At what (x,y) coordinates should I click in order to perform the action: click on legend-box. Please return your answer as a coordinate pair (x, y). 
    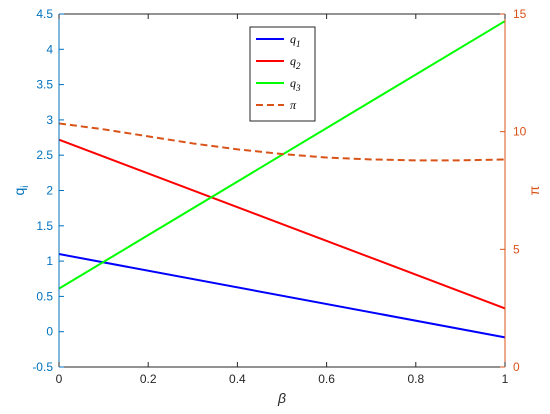
    Looking at the image, I should click on (282, 74).